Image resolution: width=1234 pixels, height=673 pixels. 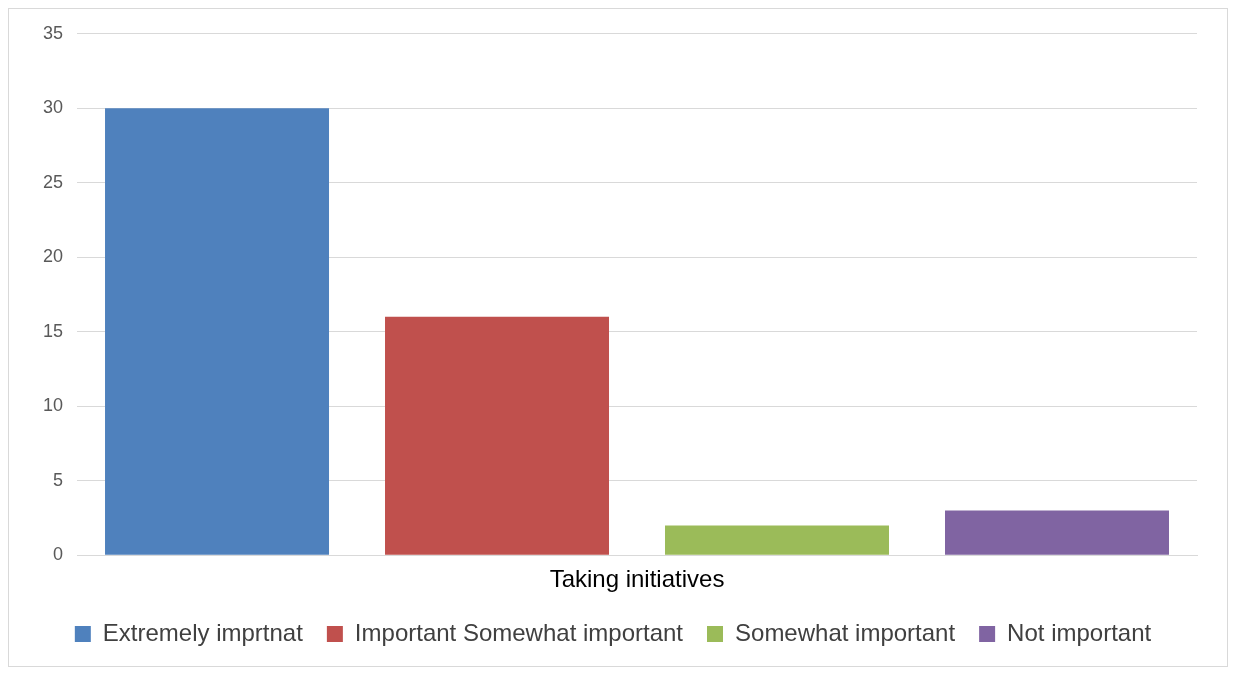 I want to click on y-tick-label: 10, so click(x=53, y=405).